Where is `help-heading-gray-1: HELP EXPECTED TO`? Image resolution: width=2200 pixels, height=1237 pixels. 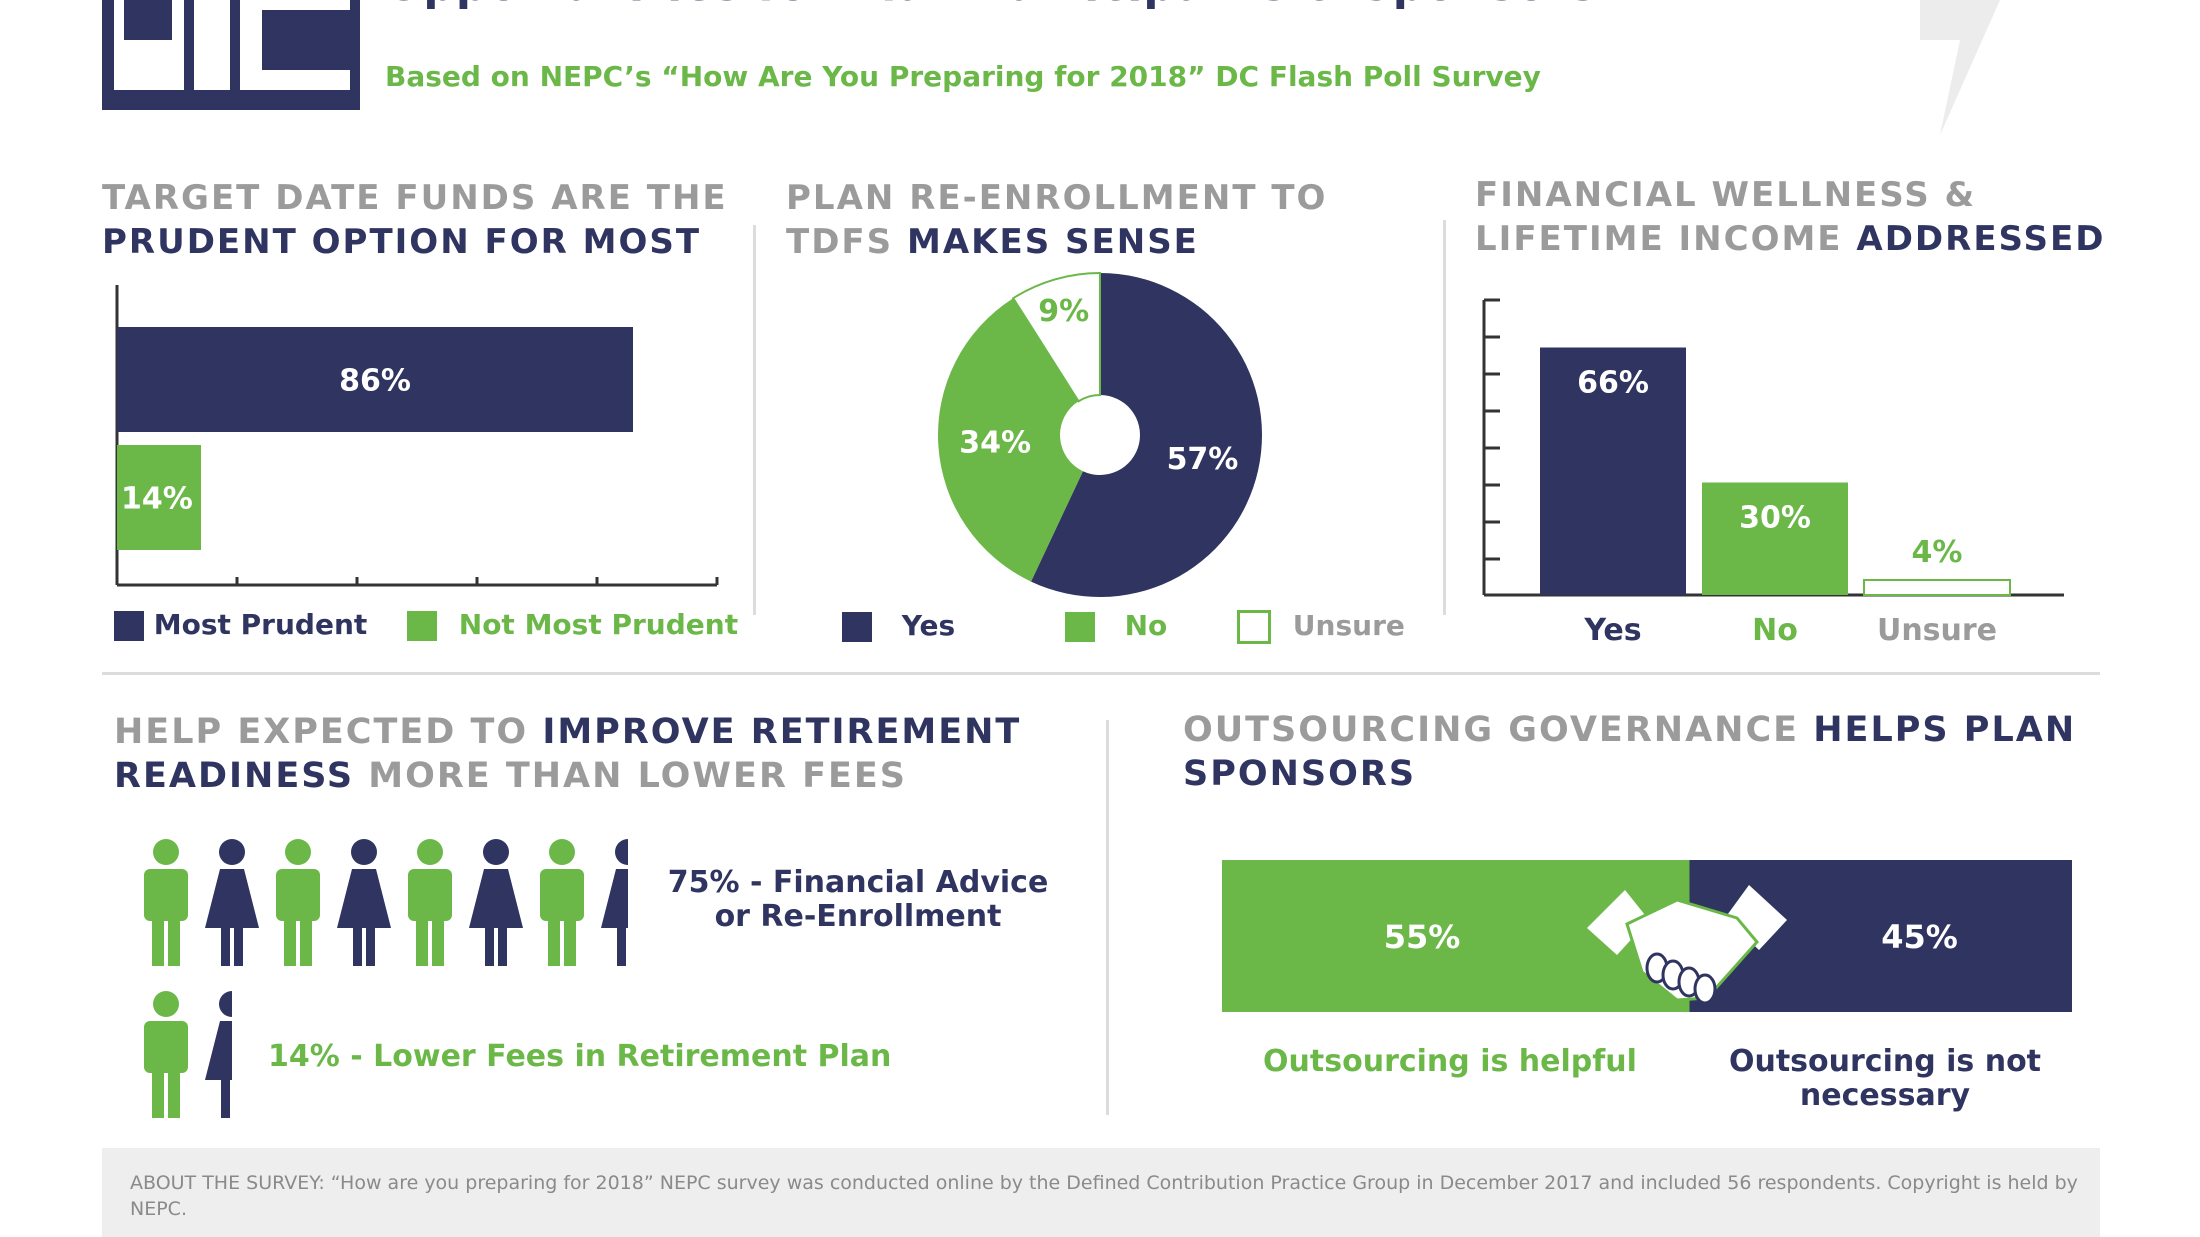 help-heading-gray-1: HELP EXPECTED TO is located at coordinates (321, 732).